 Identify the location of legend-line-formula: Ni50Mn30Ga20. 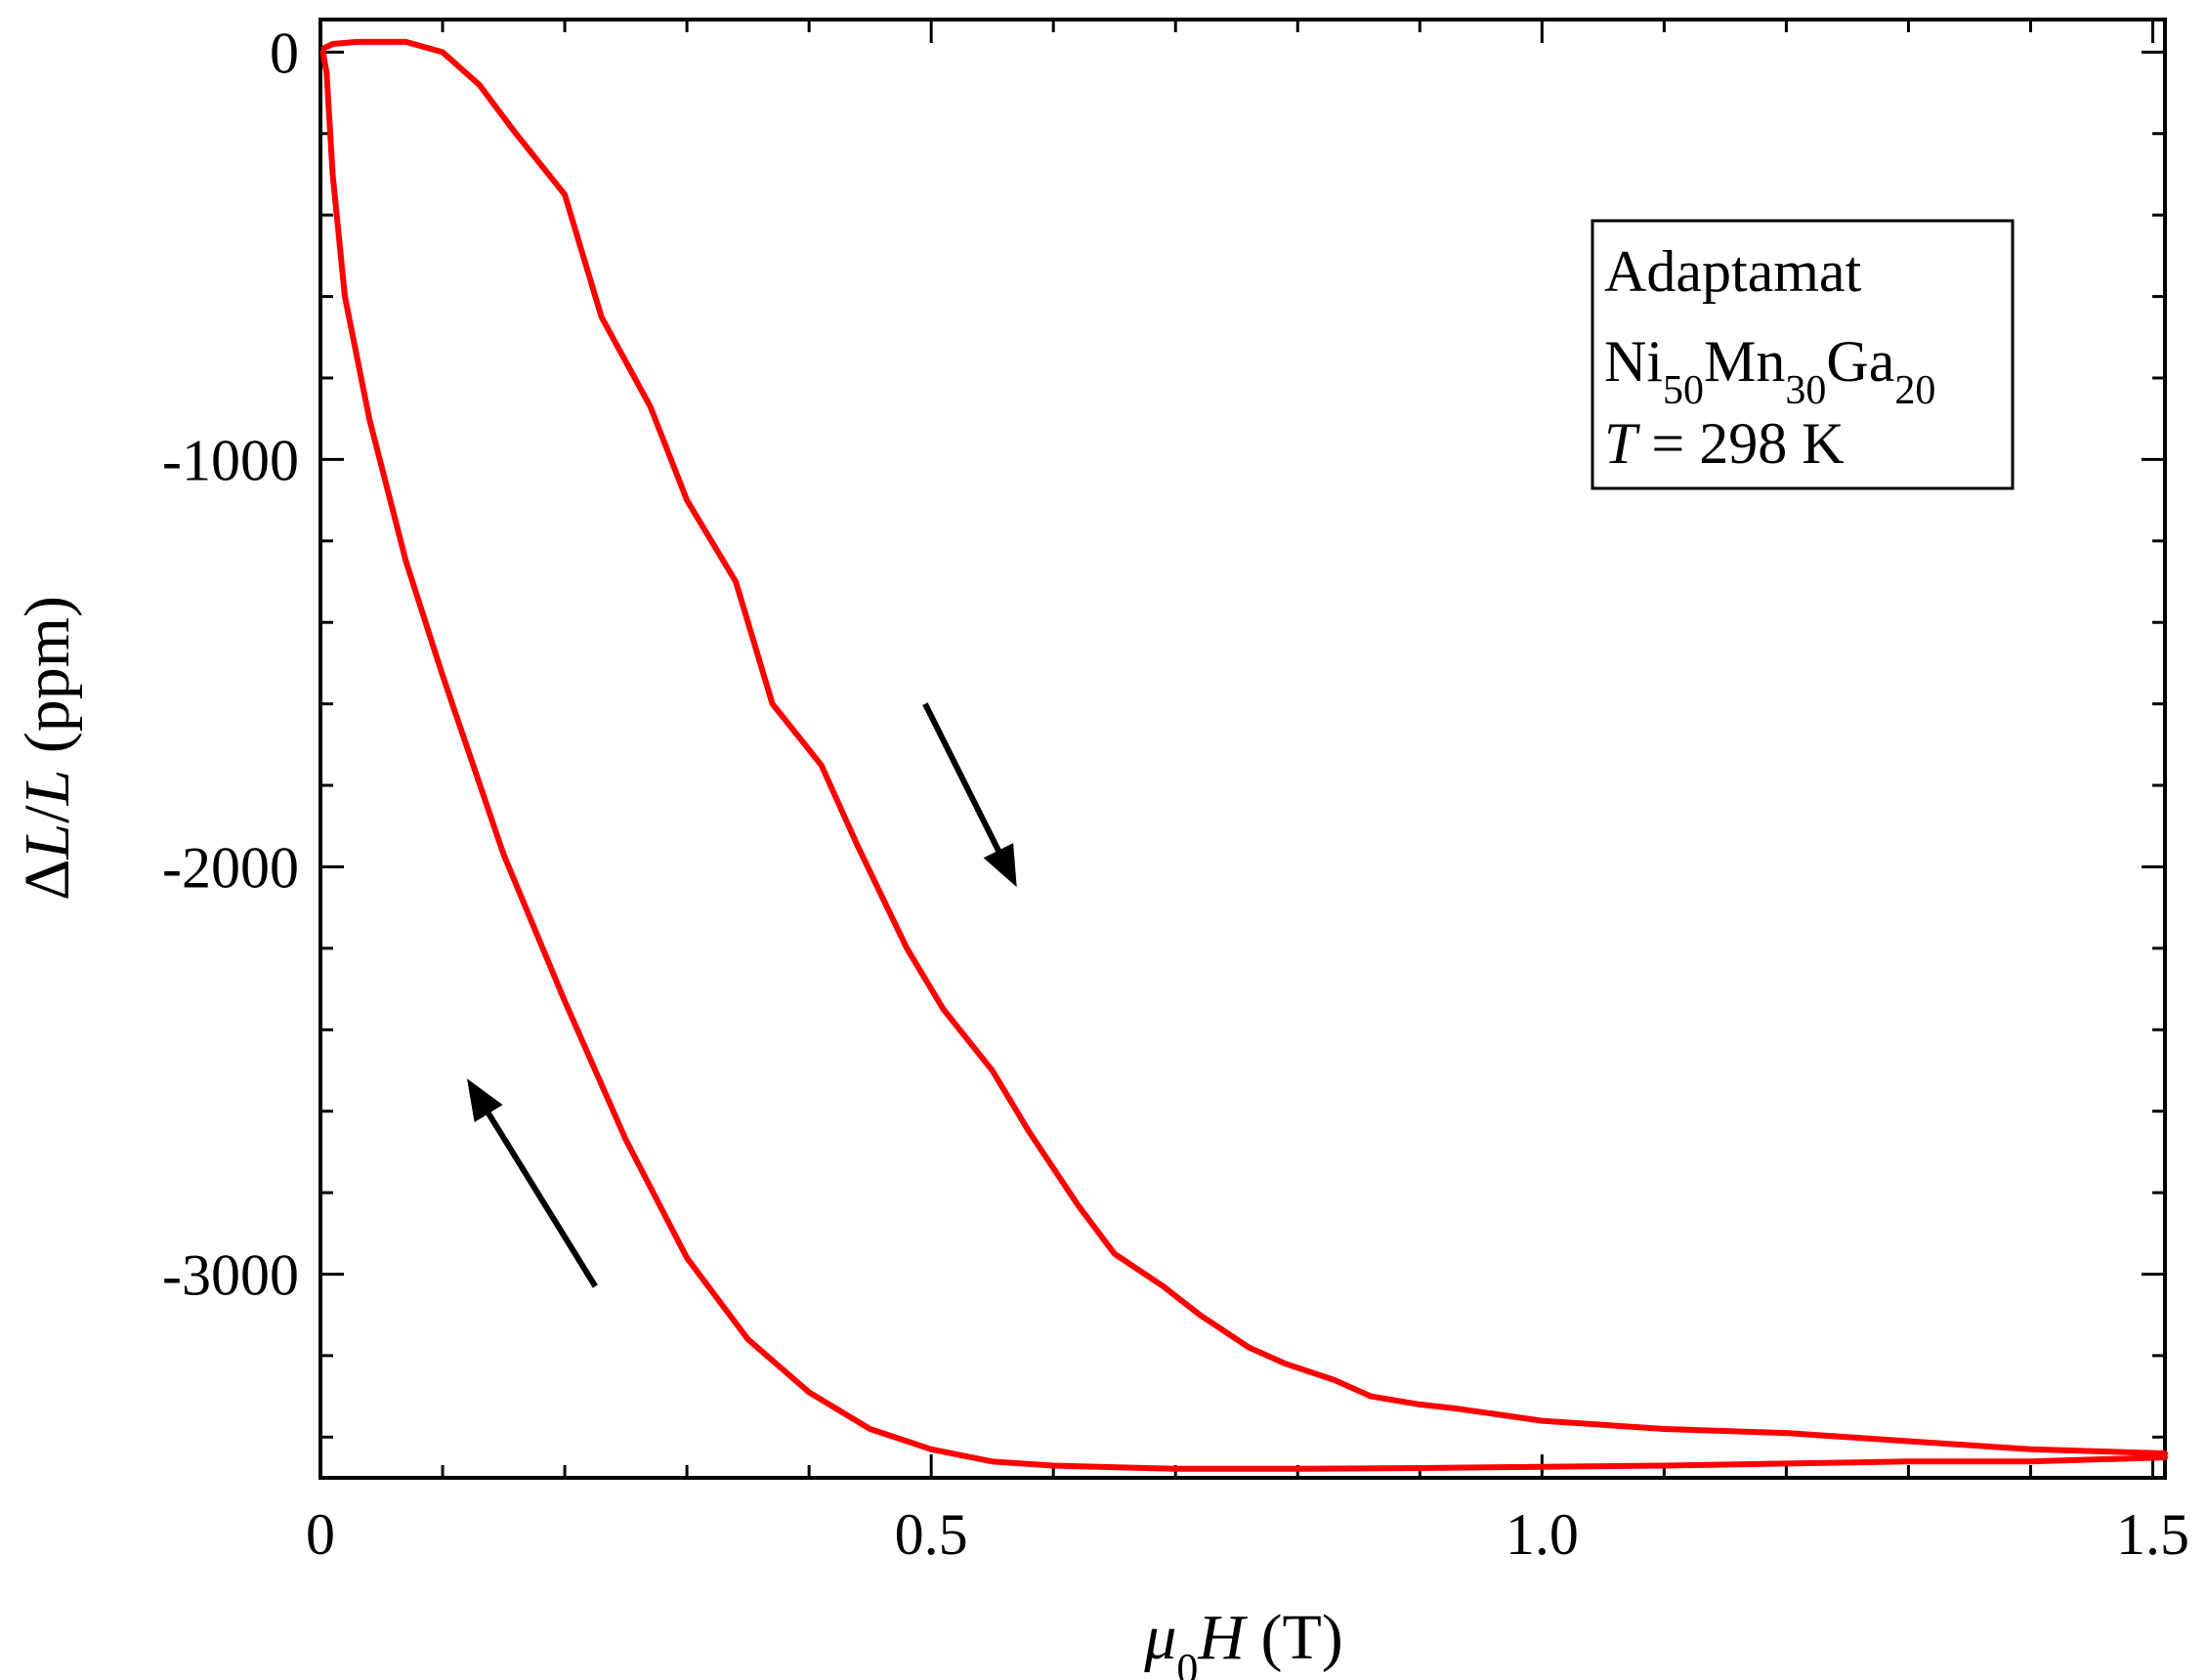
(1770, 371).